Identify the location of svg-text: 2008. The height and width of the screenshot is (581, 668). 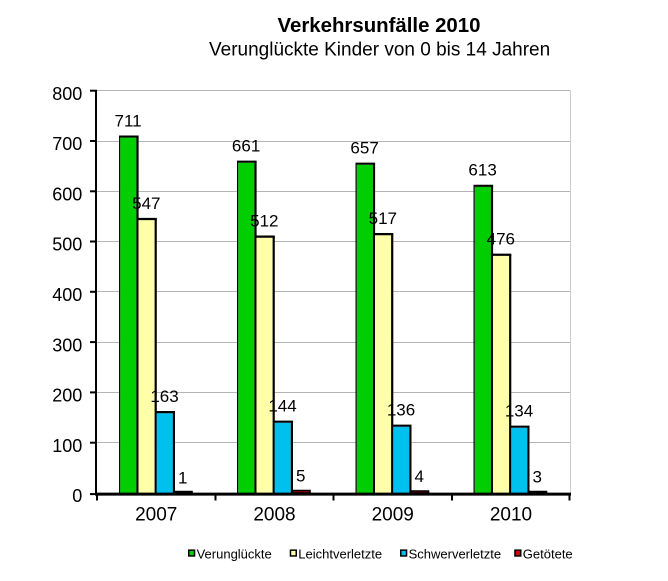
(274, 515).